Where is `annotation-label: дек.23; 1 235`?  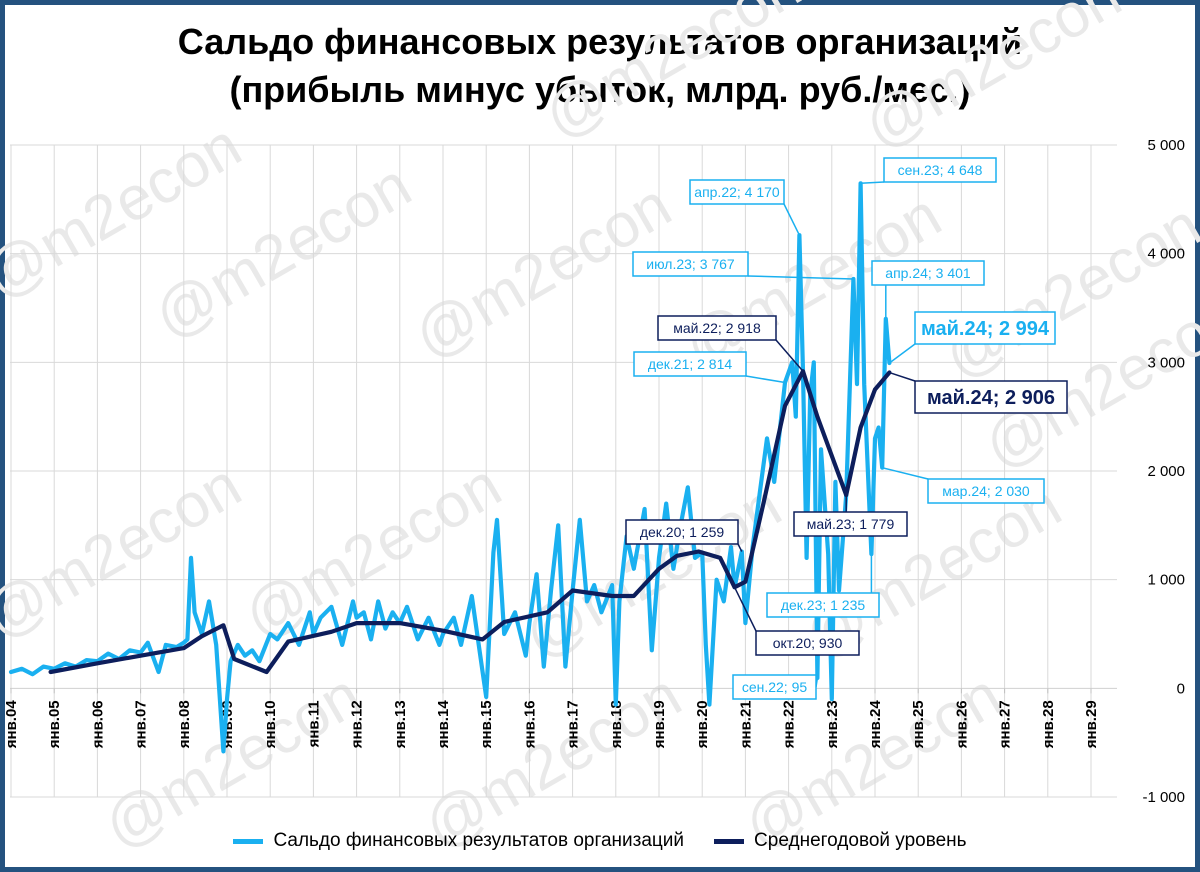 annotation-label: дек.23; 1 235 is located at coordinates (823, 605).